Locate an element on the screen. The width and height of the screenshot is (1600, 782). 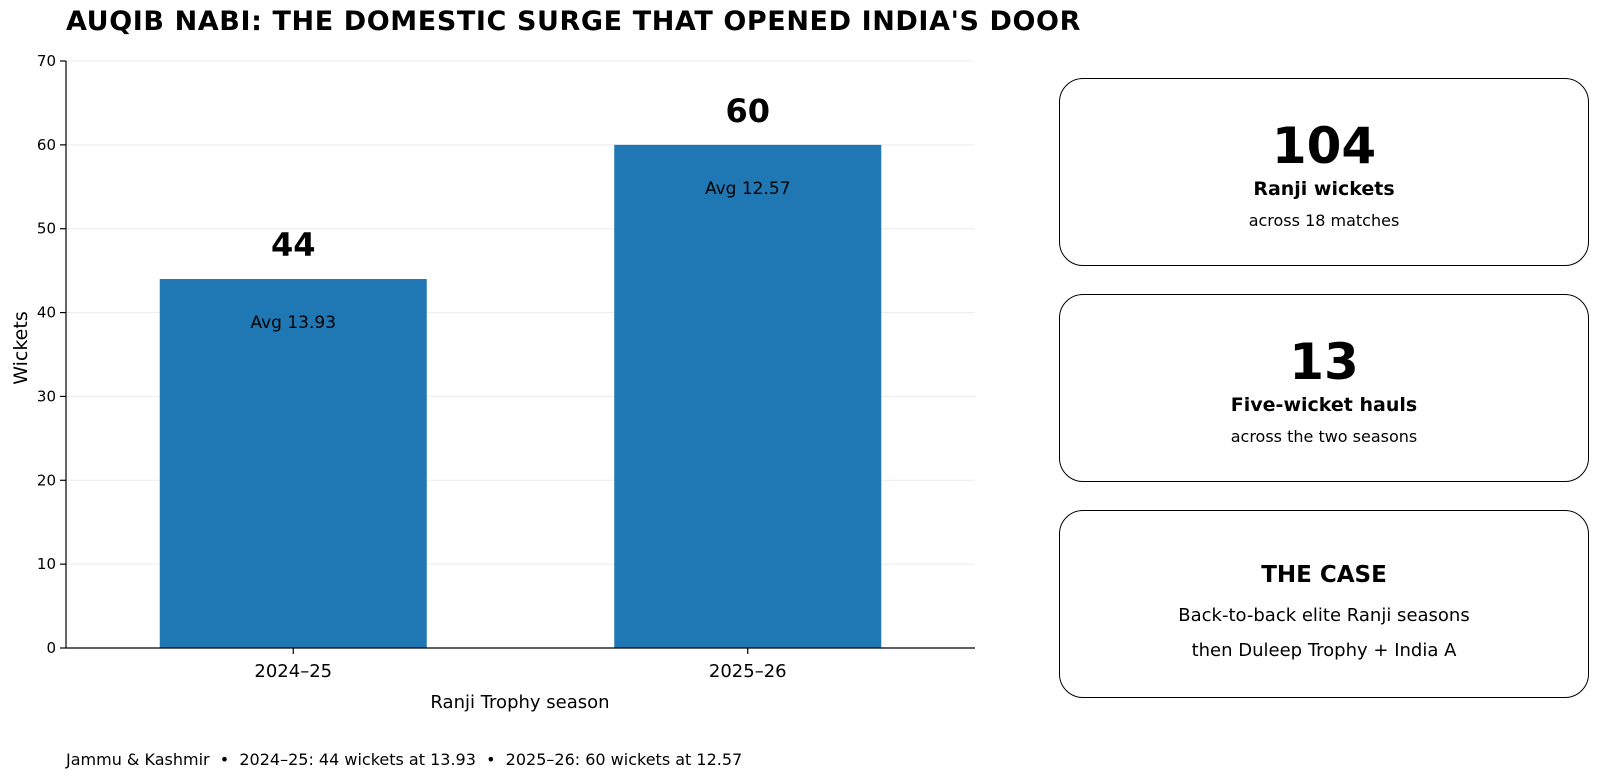
y-tick-label: 30 is located at coordinates (46, 396).